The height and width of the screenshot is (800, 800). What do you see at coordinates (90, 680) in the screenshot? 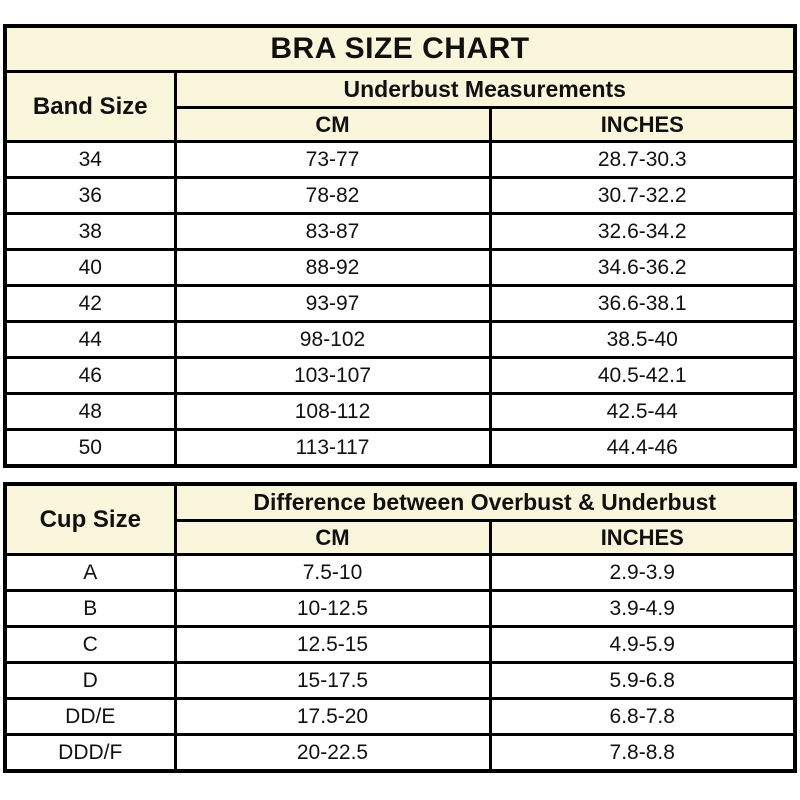
I see `cup-value: D` at bounding box center [90, 680].